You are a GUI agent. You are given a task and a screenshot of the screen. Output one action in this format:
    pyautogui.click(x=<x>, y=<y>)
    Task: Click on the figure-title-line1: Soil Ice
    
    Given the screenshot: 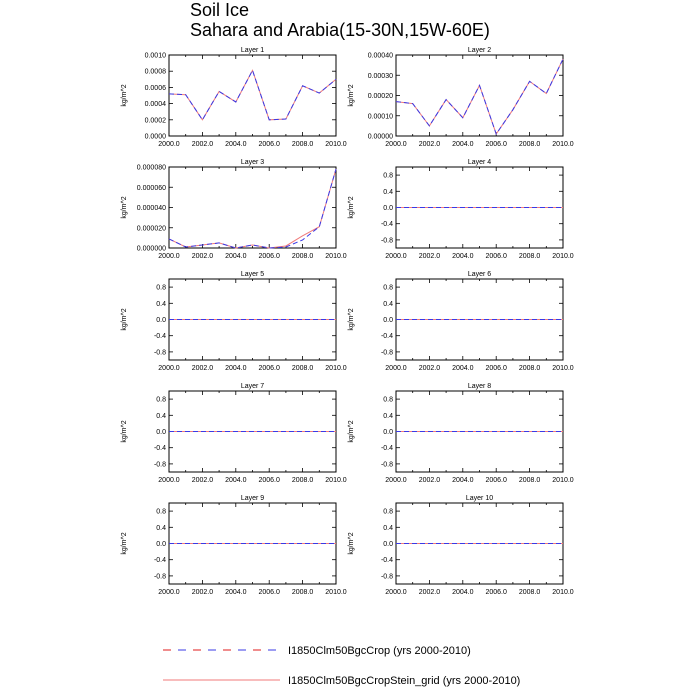 What is the action you would take?
    pyautogui.click(x=220, y=10)
    